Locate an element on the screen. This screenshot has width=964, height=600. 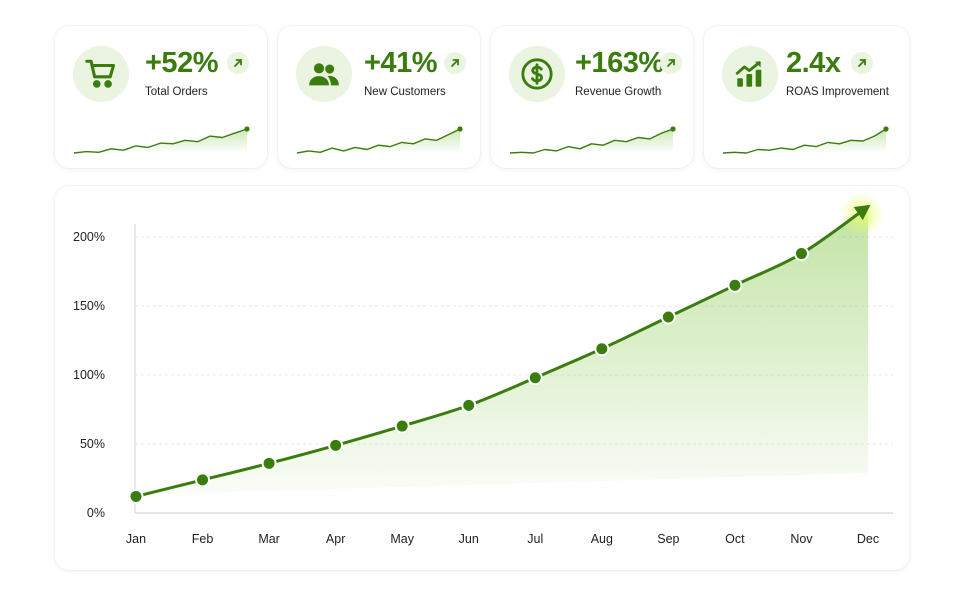
data-point-aug is located at coordinates (602, 349).